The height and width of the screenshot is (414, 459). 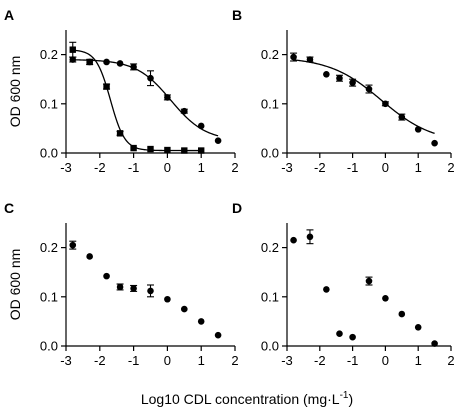 I want to click on panel-label: A, so click(x=9, y=15).